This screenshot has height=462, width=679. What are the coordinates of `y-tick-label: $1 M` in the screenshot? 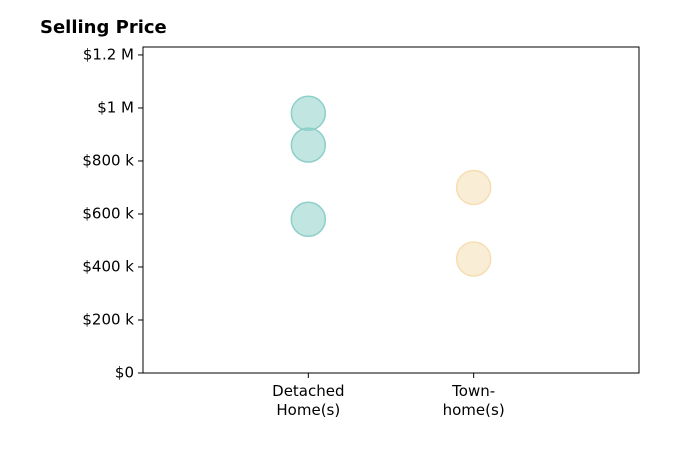 It's located at (115, 107).